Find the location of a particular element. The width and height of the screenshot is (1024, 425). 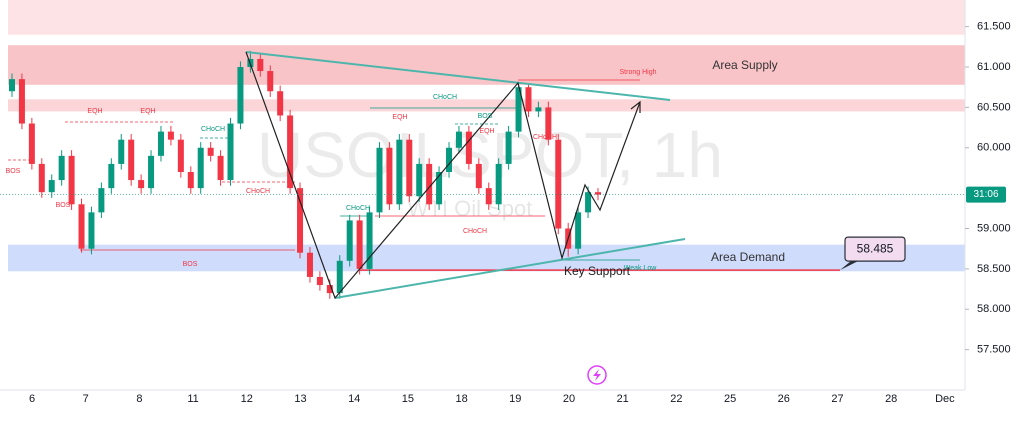

y-tick-label: 59.000 is located at coordinates (994, 228).